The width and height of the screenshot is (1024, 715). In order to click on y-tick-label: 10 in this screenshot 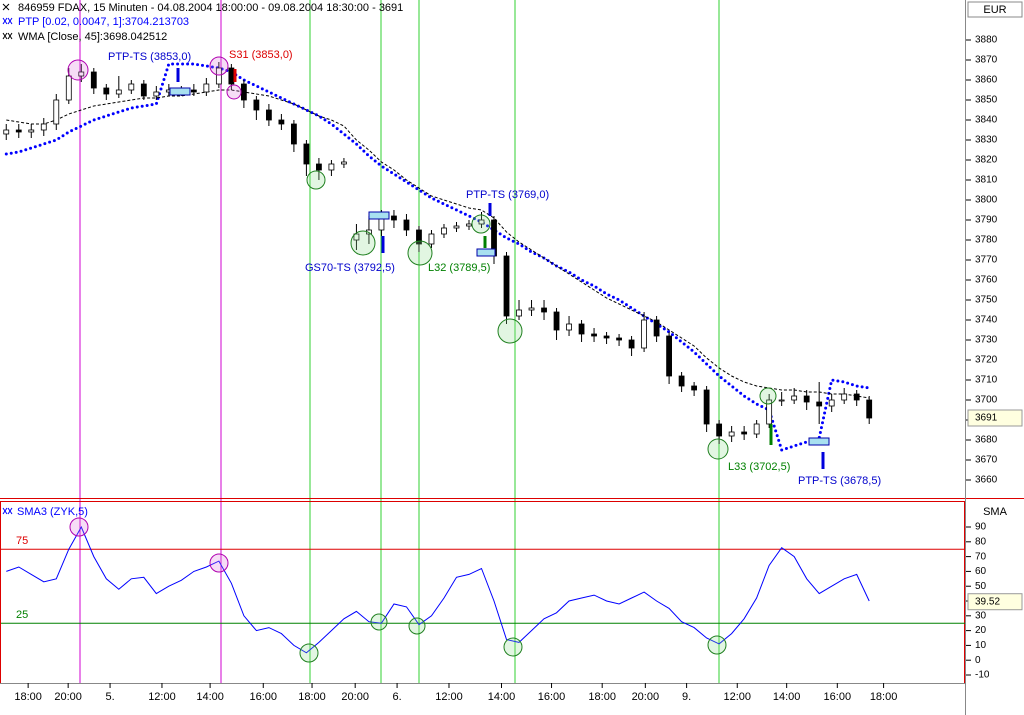, I will do `click(981, 645)`.